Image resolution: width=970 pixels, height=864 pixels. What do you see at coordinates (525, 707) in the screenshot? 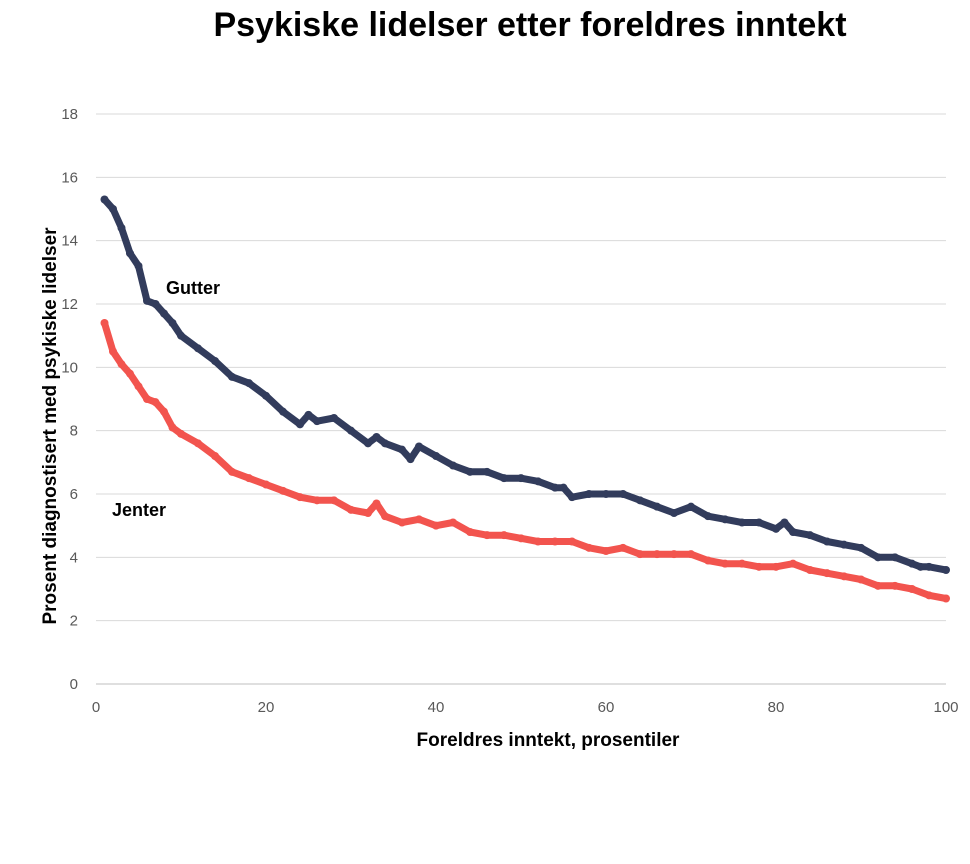
I see `x-axis-ticks: 0 20 40 60 80 100` at bounding box center [525, 707].